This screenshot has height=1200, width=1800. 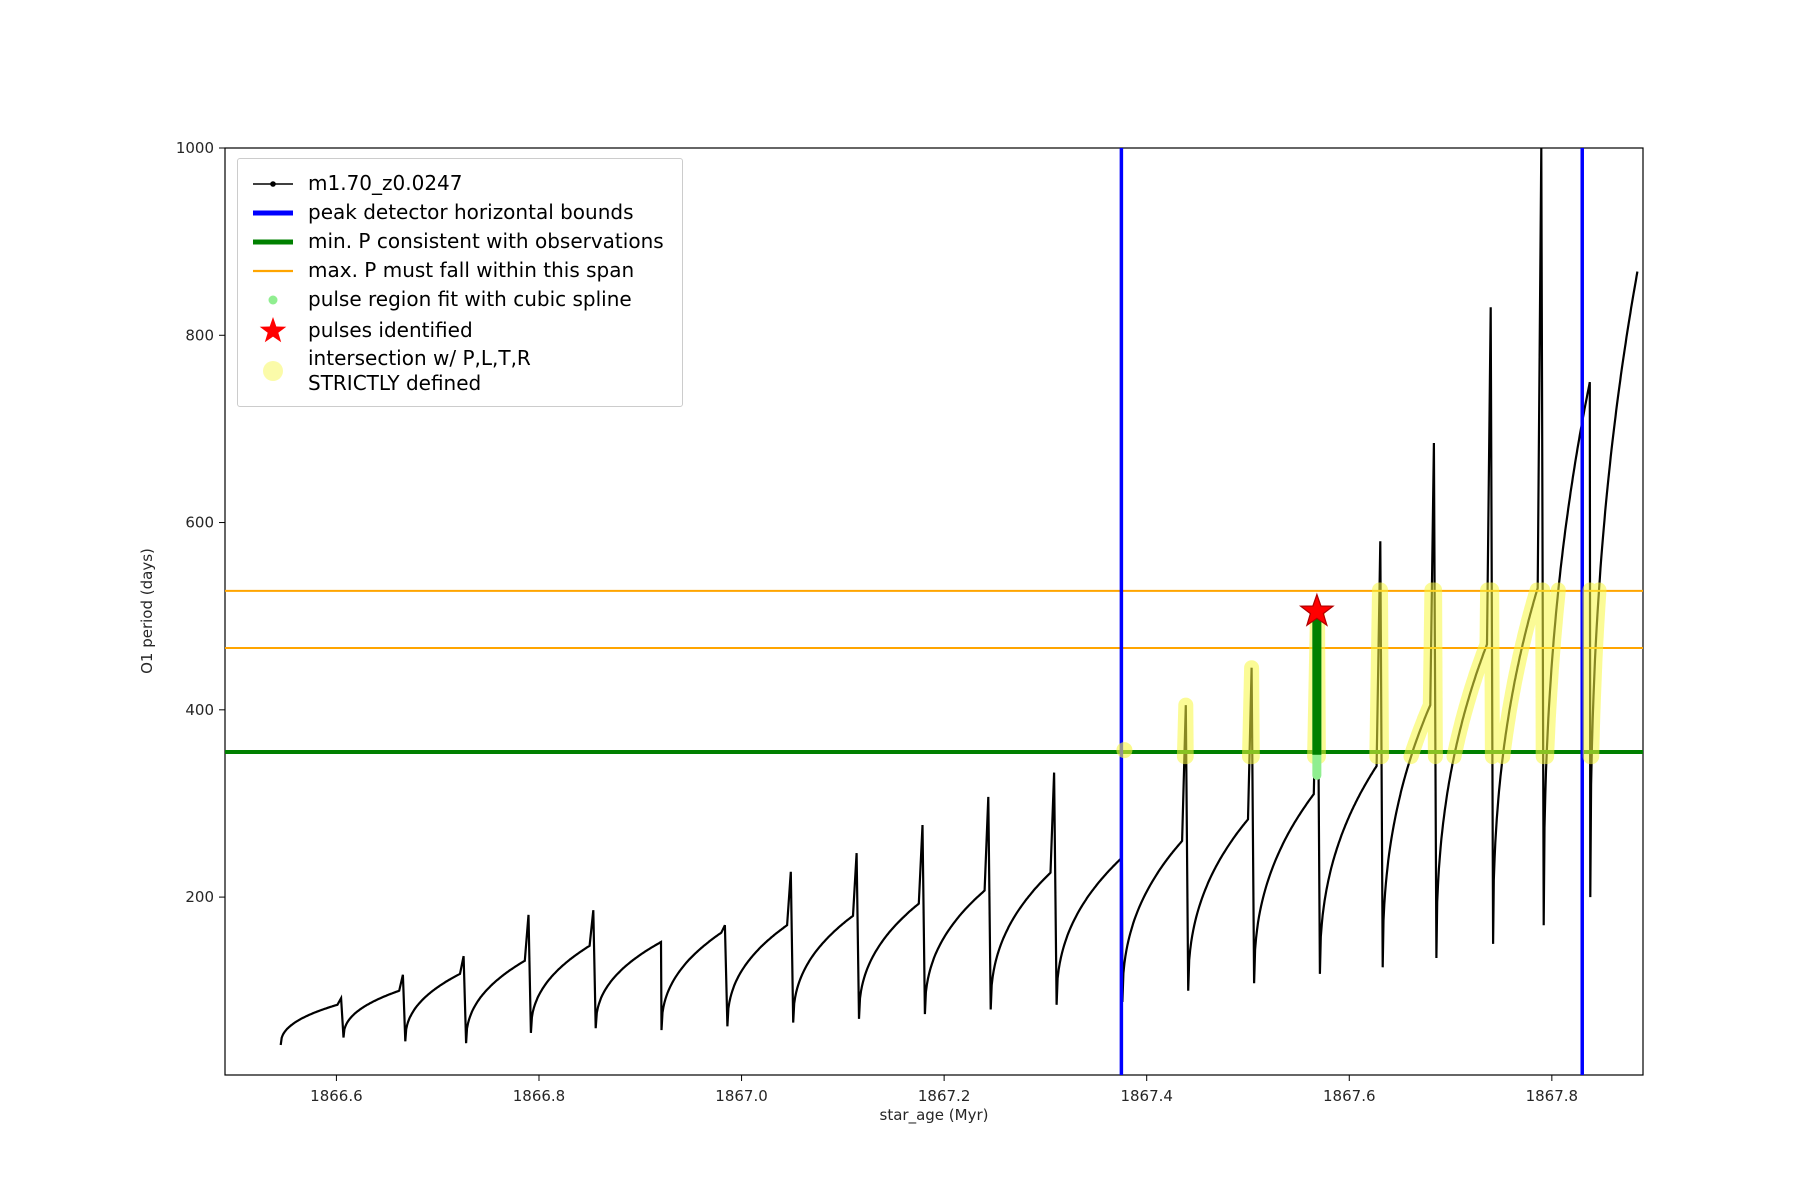 I want to click on legend-item: pulse region fit with cubic spline, so click(x=457, y=299).